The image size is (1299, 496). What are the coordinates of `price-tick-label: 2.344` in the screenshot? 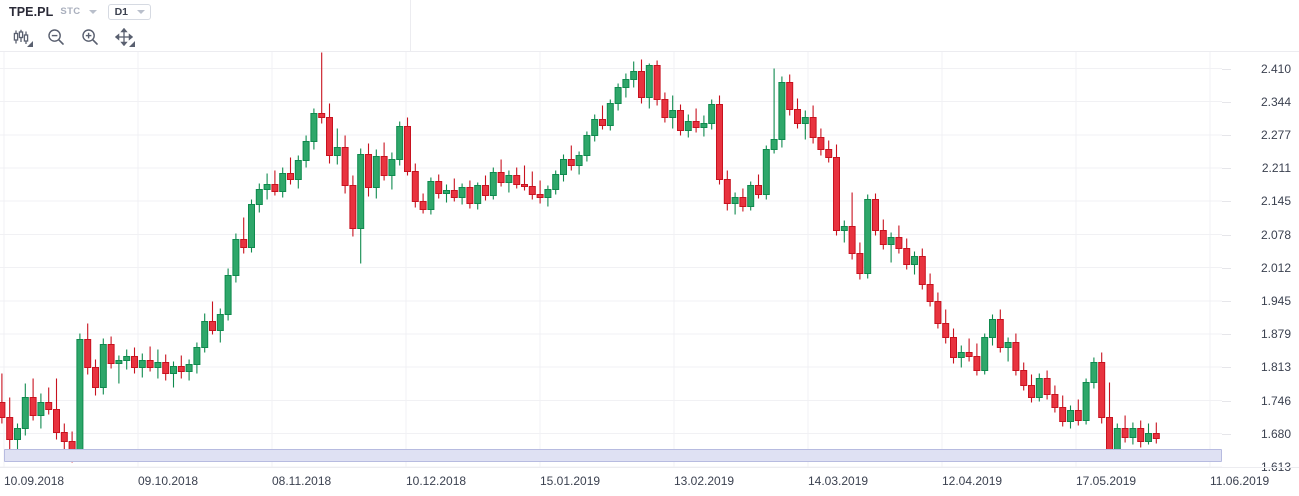 It's located at (1275, 101).